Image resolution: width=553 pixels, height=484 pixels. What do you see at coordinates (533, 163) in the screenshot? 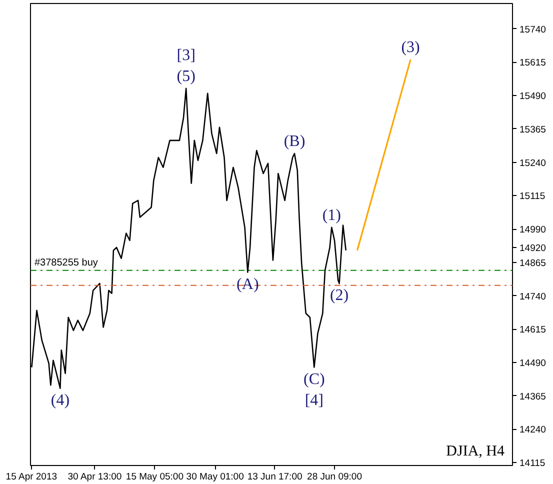
I see `y-tick-label: 15240` at bounding box center [533, 163].